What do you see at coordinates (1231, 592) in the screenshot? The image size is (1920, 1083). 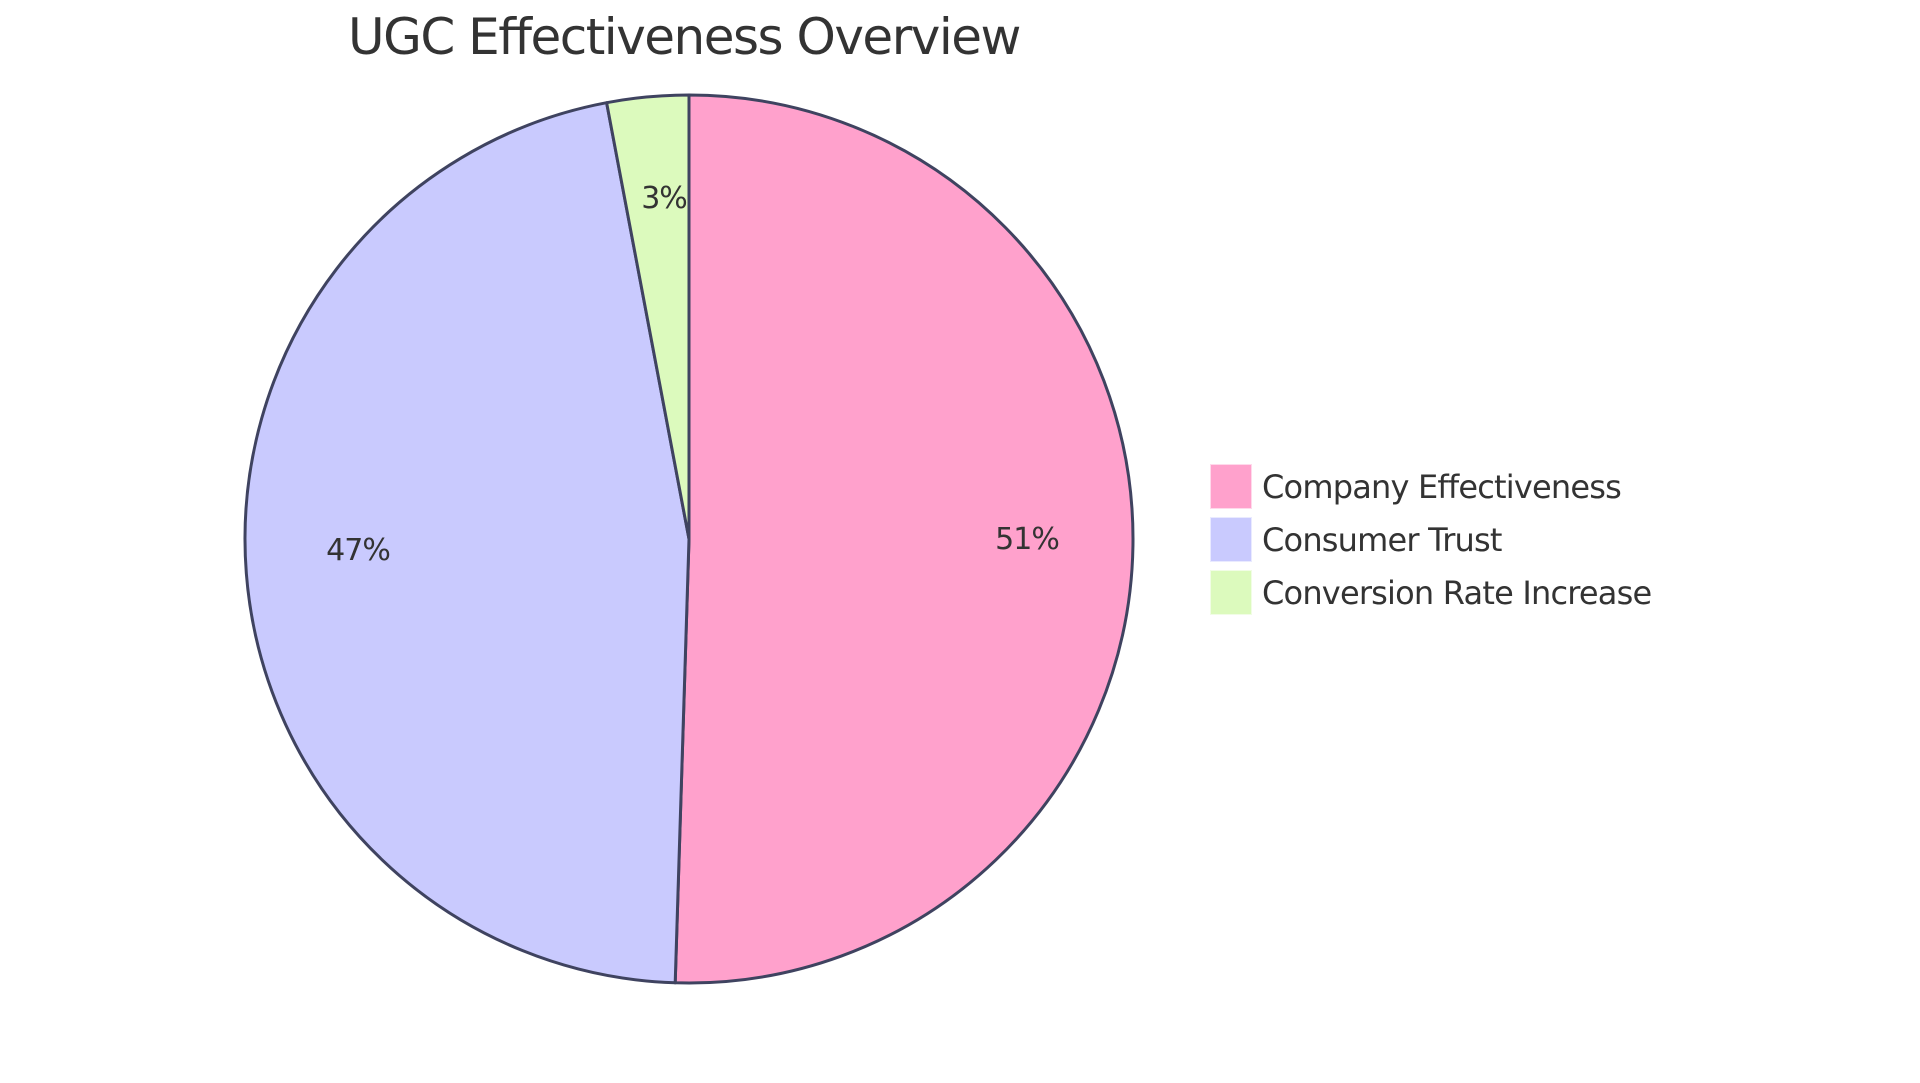 I see `legend-swatch-conversion-rate-increase` at bounding box center [1231, 592].